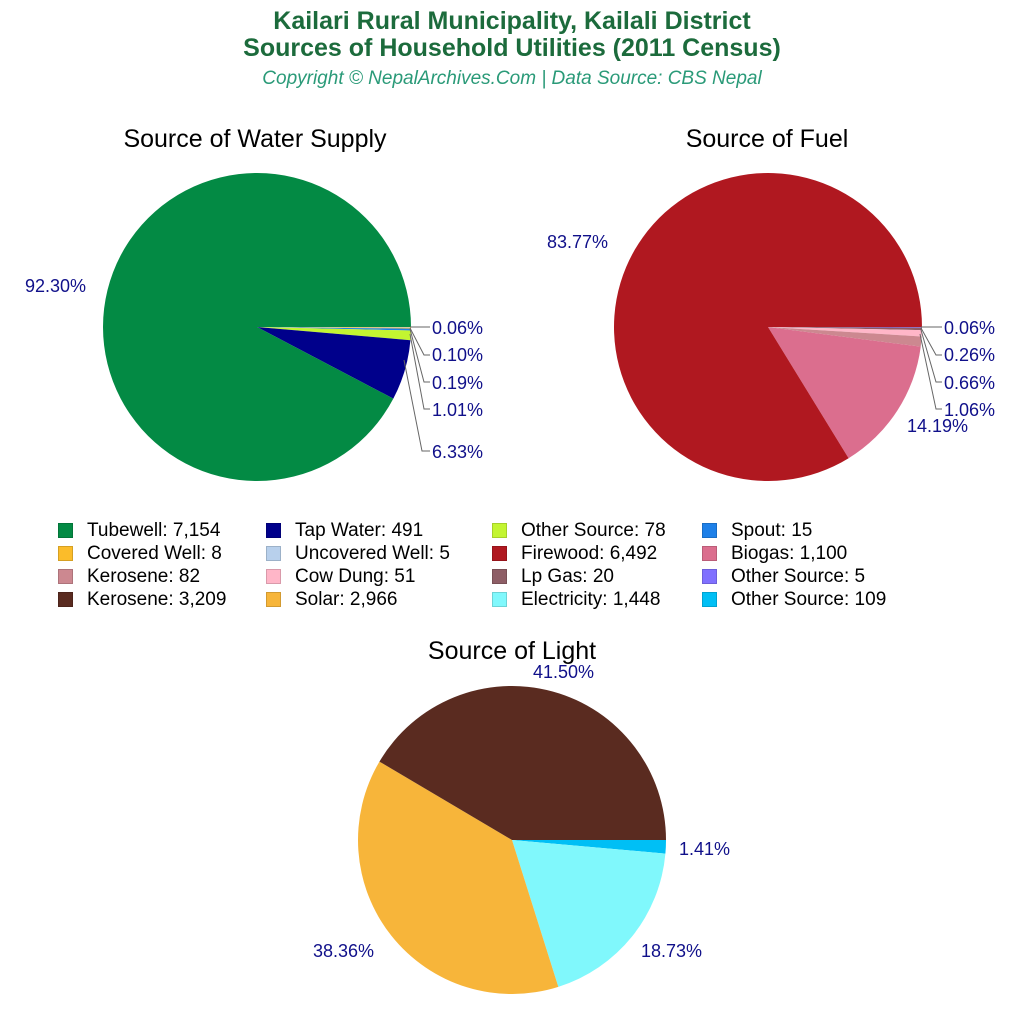  What do you see at coordinates (457, 410) in the screenshot?
I see `pct-label: 1.01%` at bounding box center [457, 410].